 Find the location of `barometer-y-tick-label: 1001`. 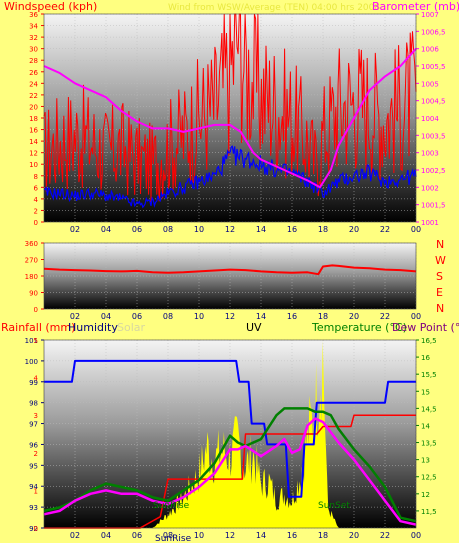

barometer-y-tick-label: 1001 is located at coordinates (430, 223).